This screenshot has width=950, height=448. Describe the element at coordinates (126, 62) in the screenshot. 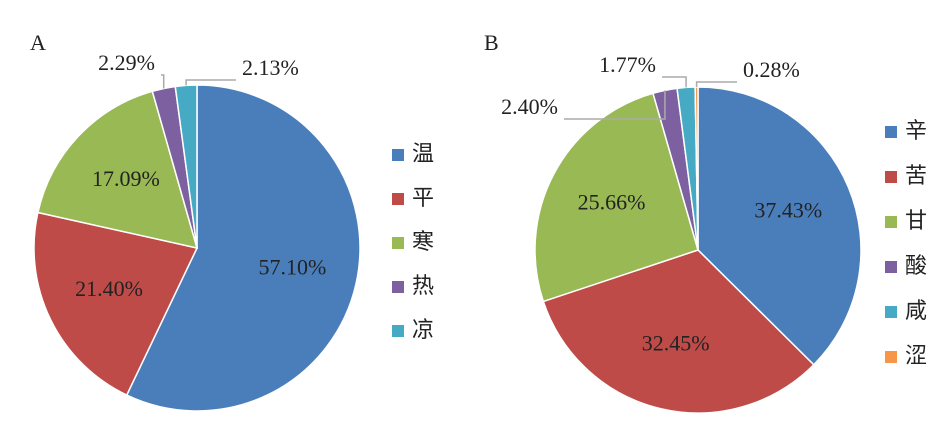

I see `value-label: 2.29%` at that location.